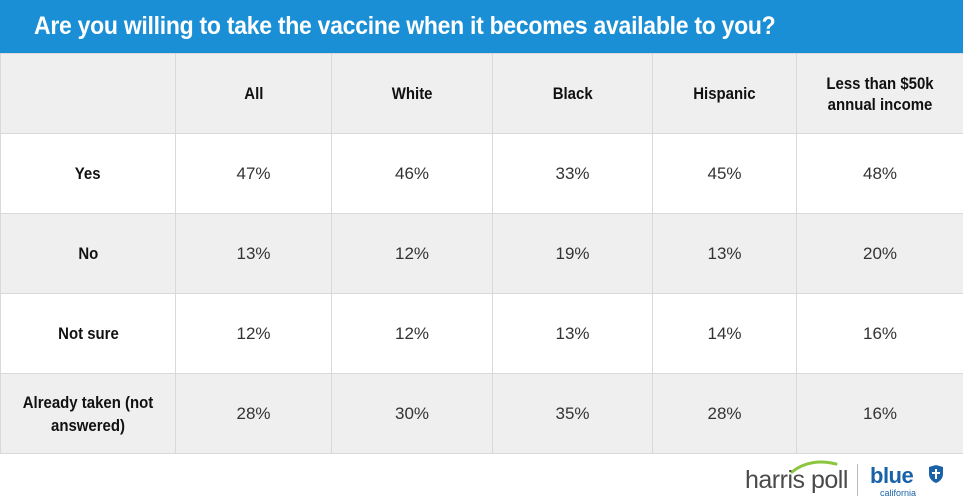  I want to click on blue-logo-subtitle: california, so click(898, 493).